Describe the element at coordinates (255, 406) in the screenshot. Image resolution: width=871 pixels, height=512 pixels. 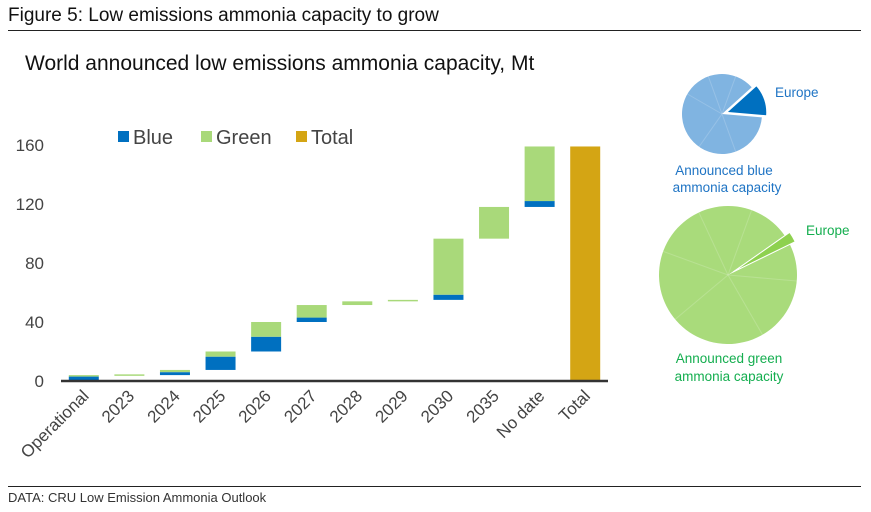
I see `x-tick-label: 2026` at that location.